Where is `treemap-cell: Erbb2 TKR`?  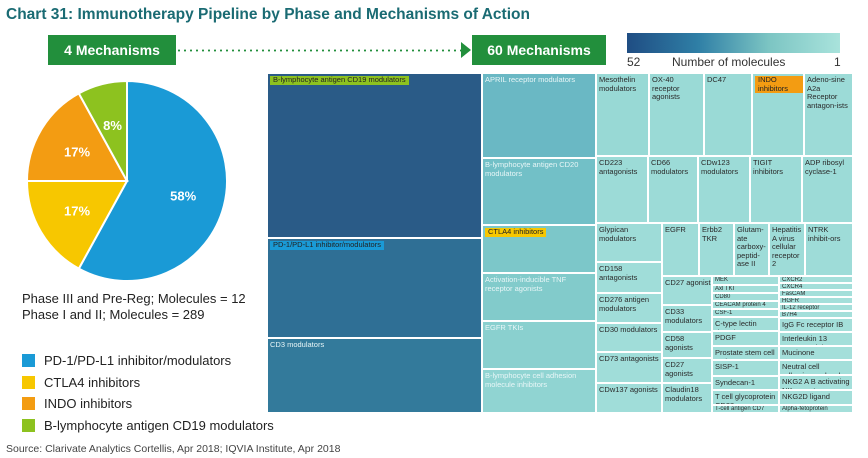
treemap-cell: Erbb2 TKR is located at coordinates (716, 249).